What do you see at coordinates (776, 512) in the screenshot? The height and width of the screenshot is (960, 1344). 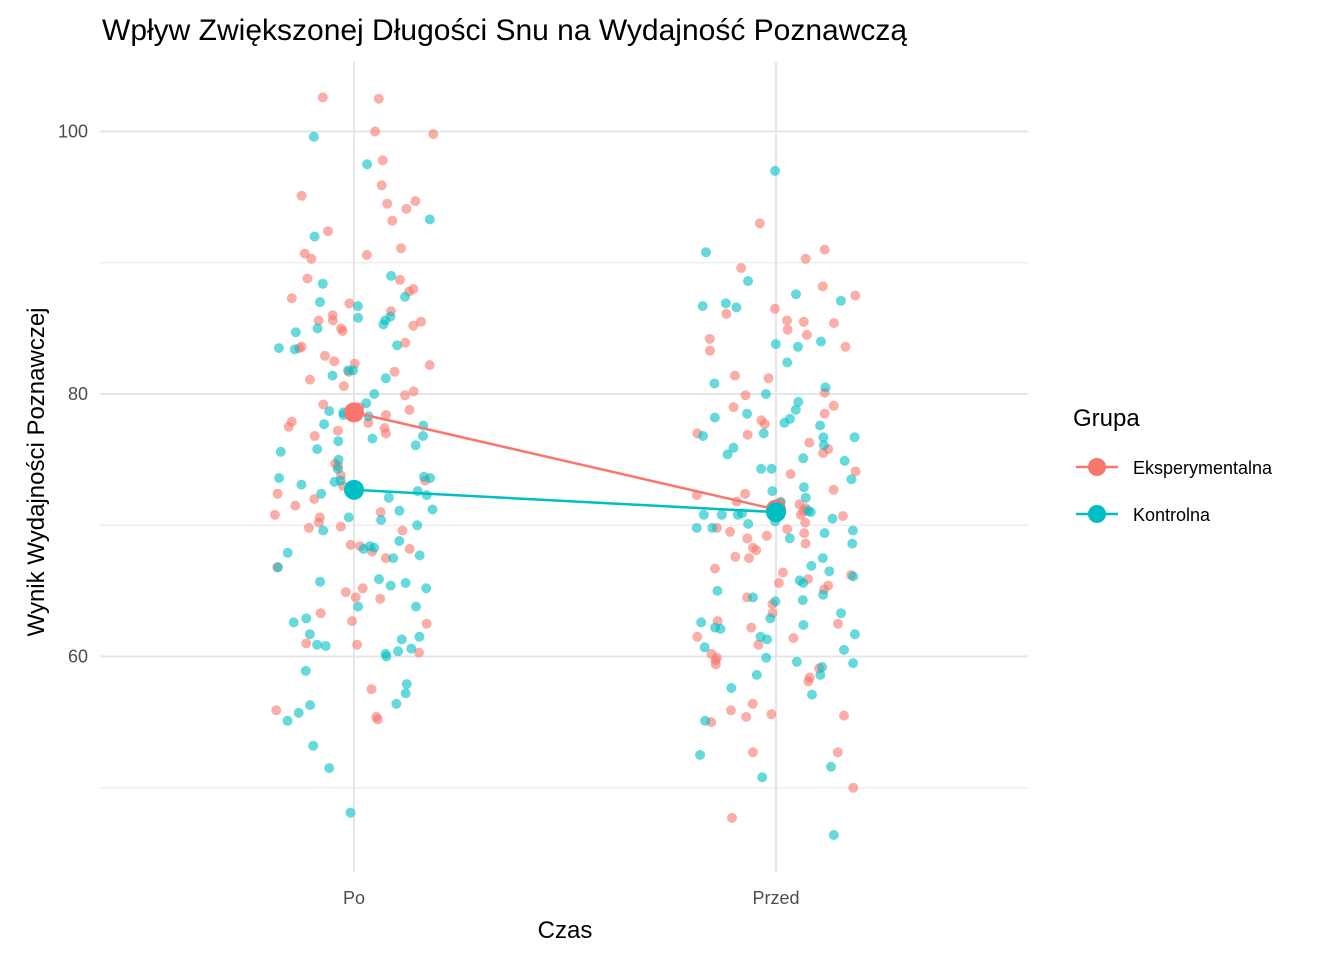 I see `mean-point` at bounding box center [776, 512].